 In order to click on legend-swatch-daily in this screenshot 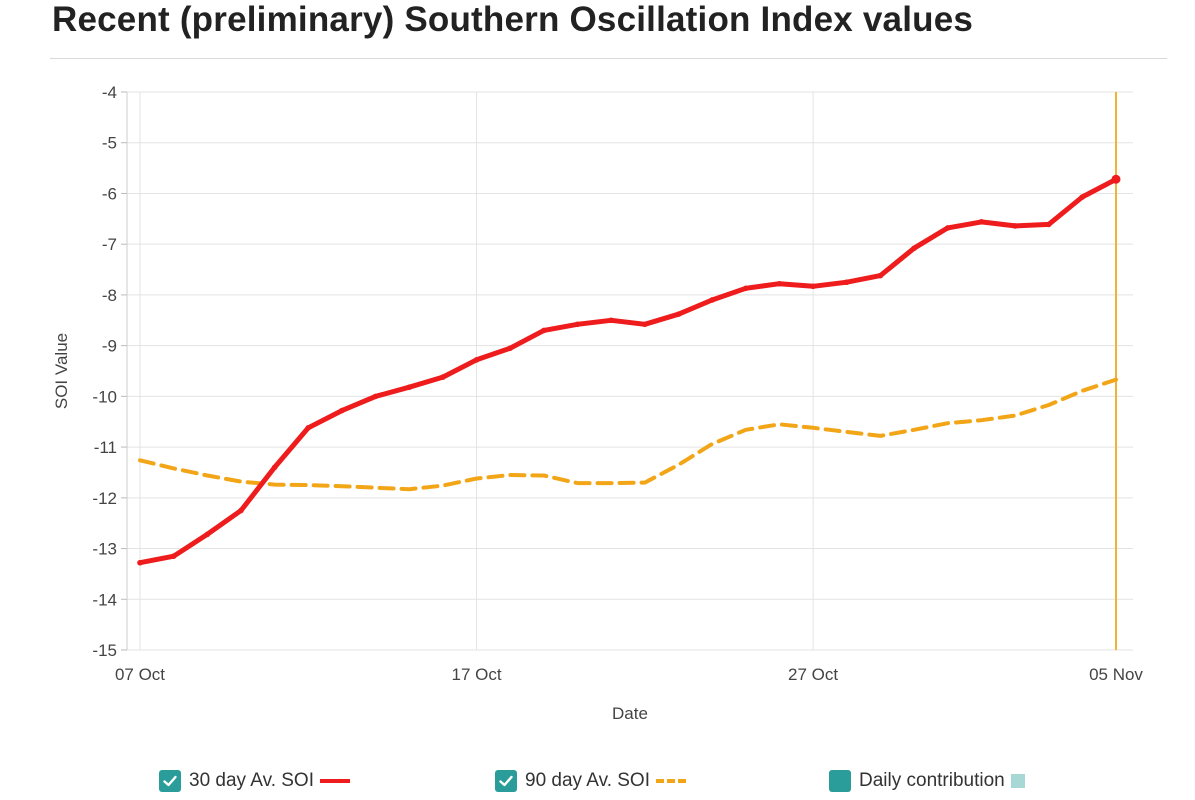, I will do `click(1017, 781)`.